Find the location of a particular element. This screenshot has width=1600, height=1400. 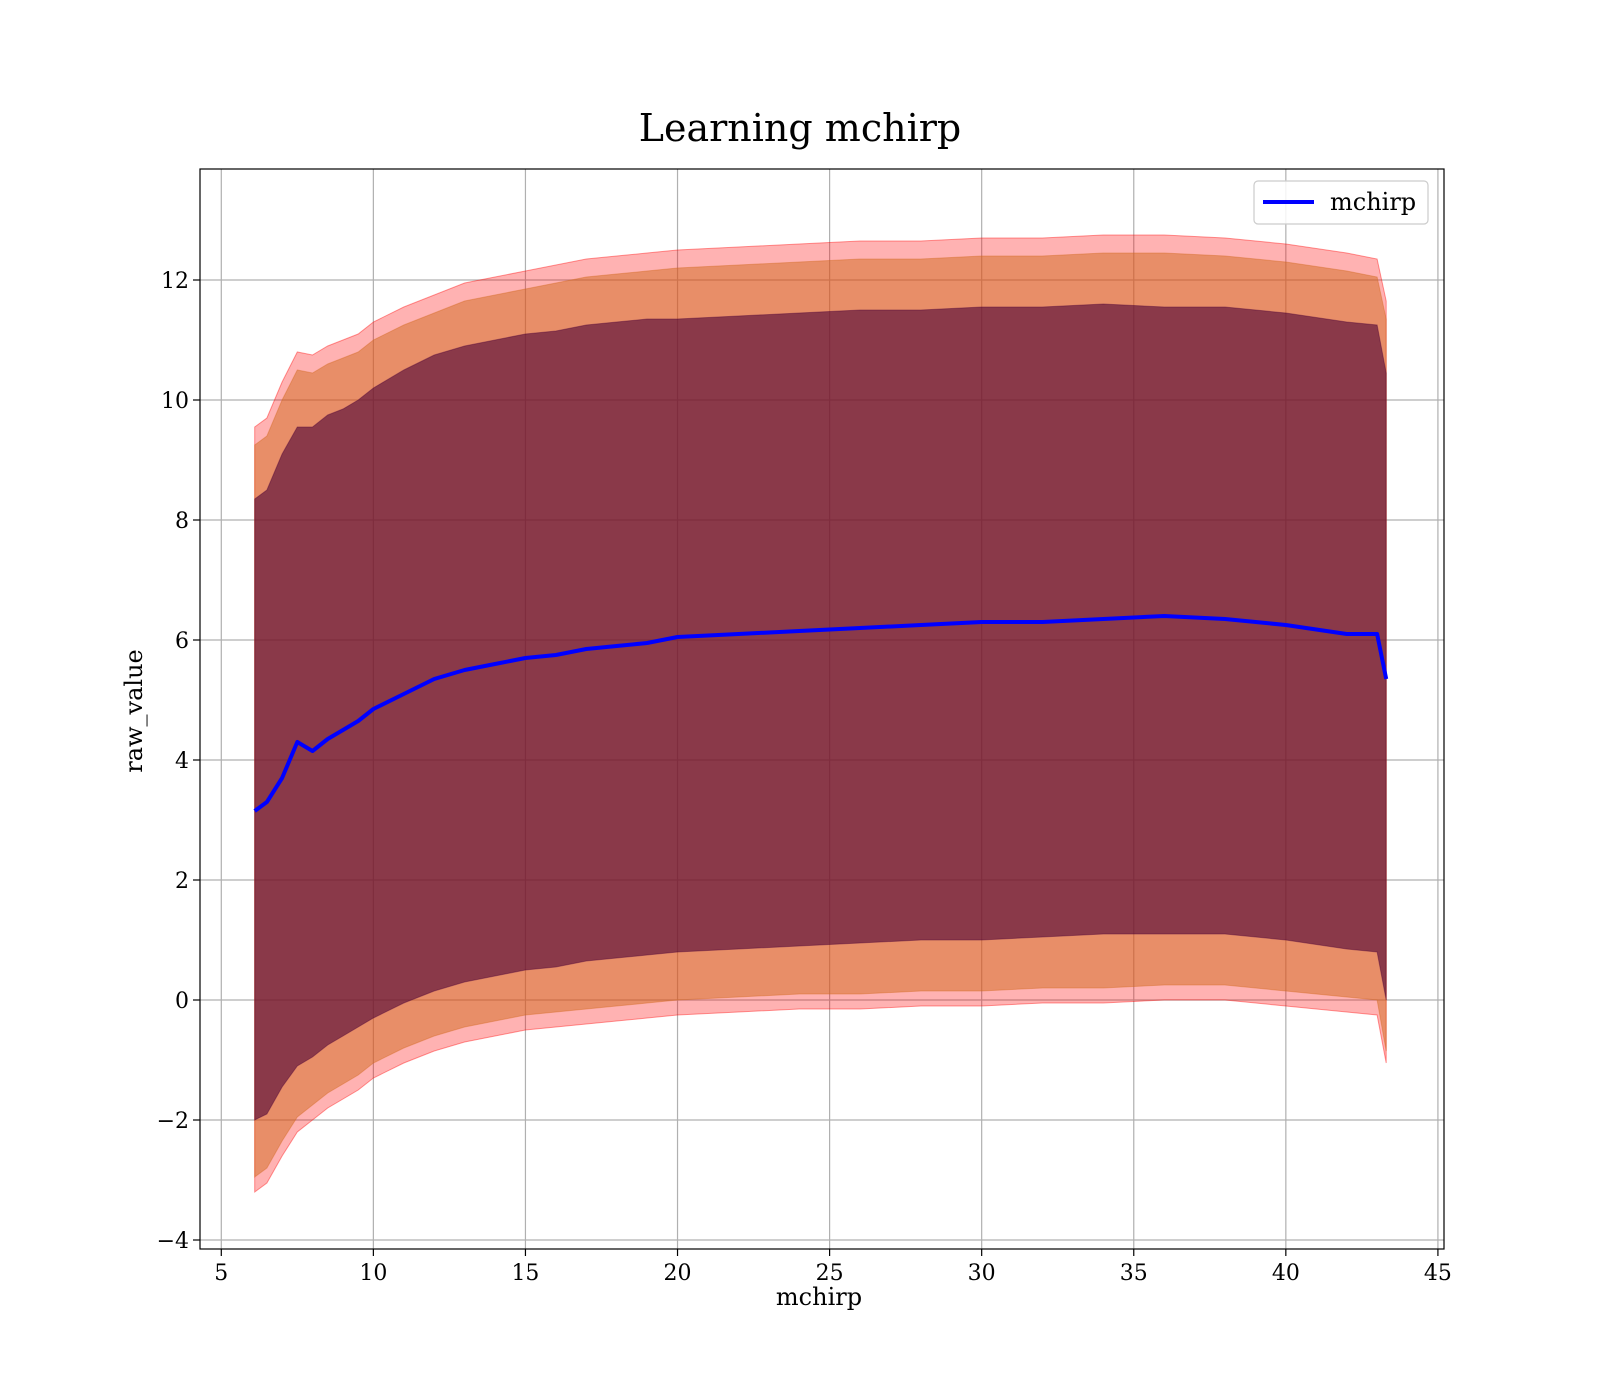

y-axis-label: raw_value is located at coordinates (134, 711).